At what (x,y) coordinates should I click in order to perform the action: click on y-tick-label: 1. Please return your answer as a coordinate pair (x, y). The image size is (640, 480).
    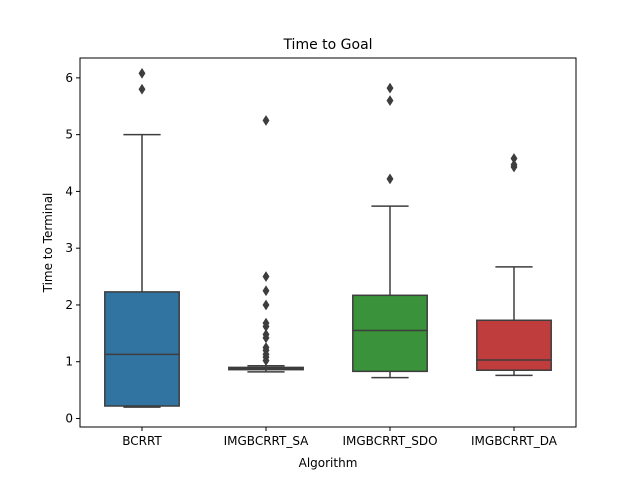
    Looking at the image, I should click on (69, 362).